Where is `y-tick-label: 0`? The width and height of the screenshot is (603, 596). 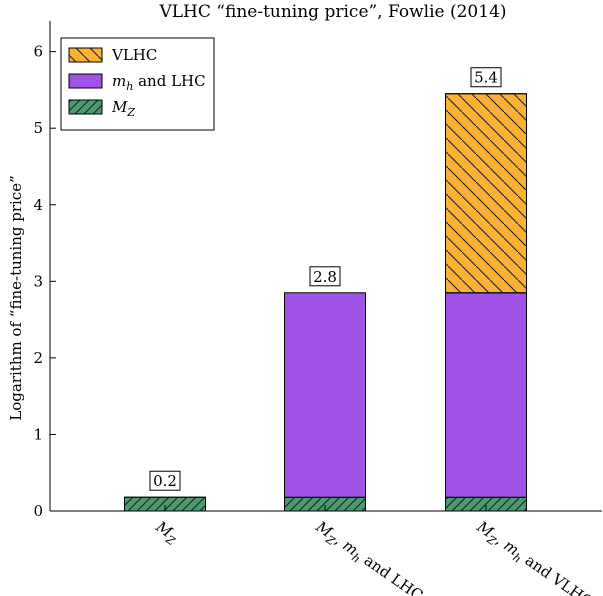 y-tick-label: 0 is located at coordinates (38, 511).